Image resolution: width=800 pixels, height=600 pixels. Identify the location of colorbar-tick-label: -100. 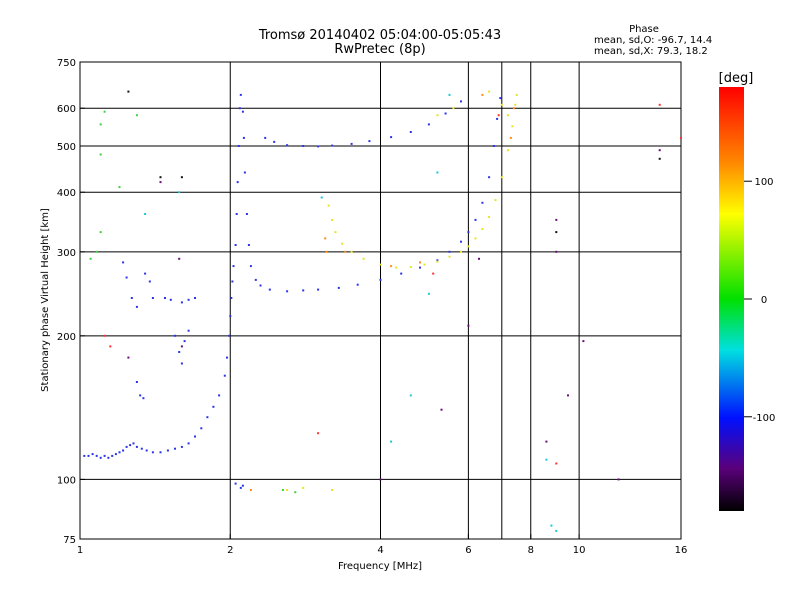
(764, 418).